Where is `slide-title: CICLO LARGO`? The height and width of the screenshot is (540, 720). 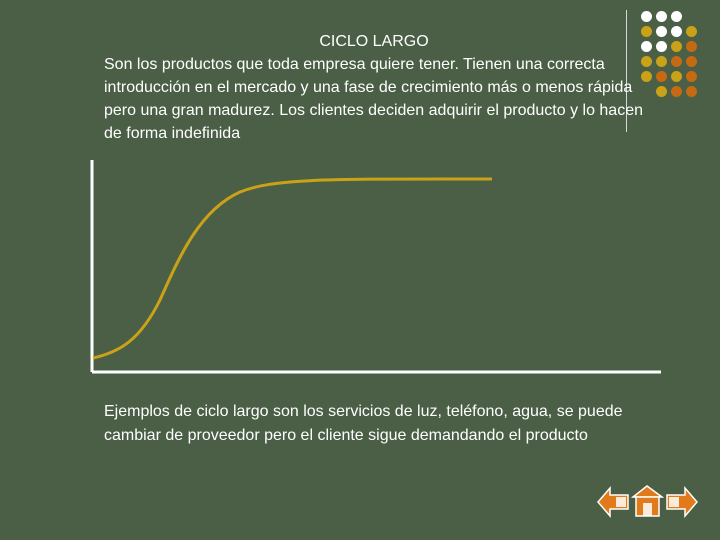
slide-title: CICLO LARGO is located at coordinates (374, 41).